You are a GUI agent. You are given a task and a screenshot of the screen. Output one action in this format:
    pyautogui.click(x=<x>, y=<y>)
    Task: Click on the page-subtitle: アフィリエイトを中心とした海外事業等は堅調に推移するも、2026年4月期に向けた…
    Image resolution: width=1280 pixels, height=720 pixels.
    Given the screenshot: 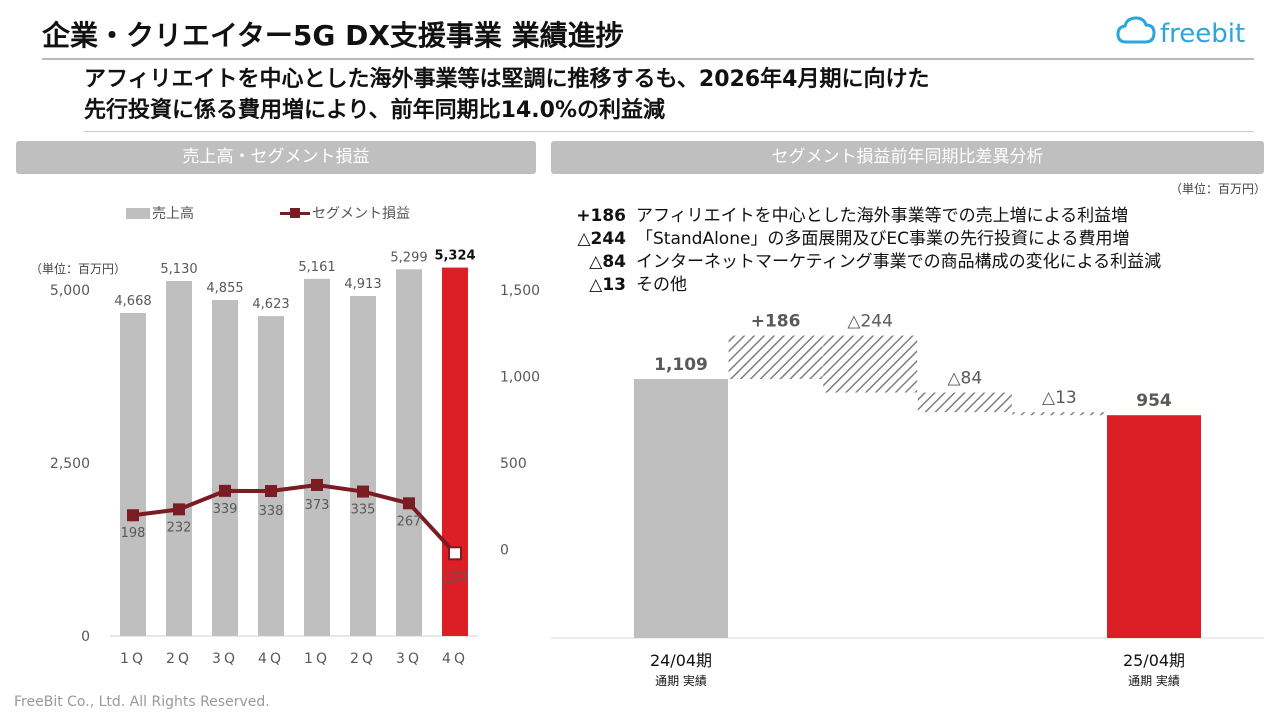 What is the action you would take?
    pyautogui.click(x=506, y=95)
    